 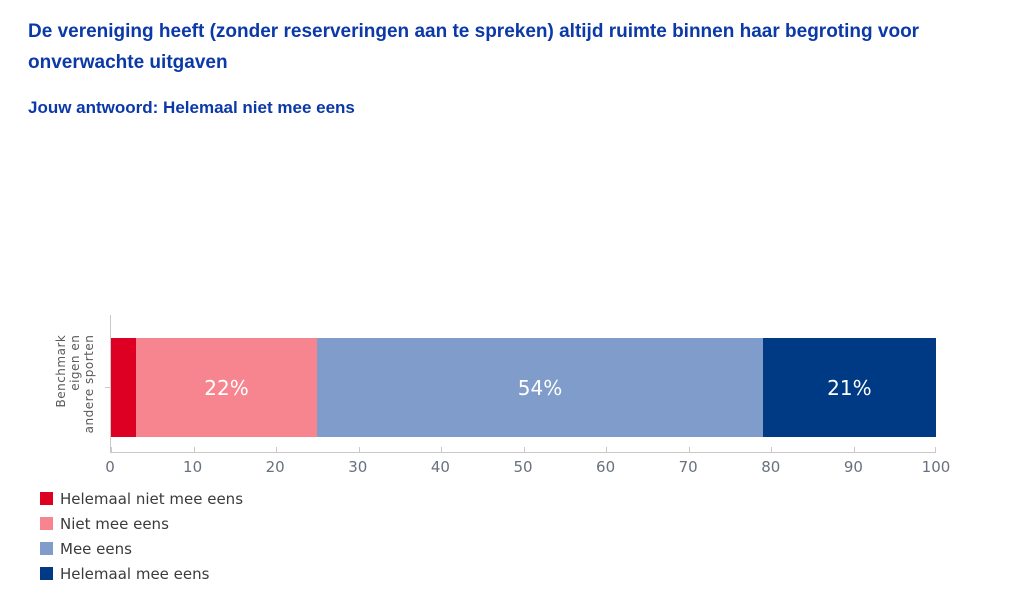 I want to click on legend-item-1: Helemaal niet mee eens, so click(x=141, y=498).